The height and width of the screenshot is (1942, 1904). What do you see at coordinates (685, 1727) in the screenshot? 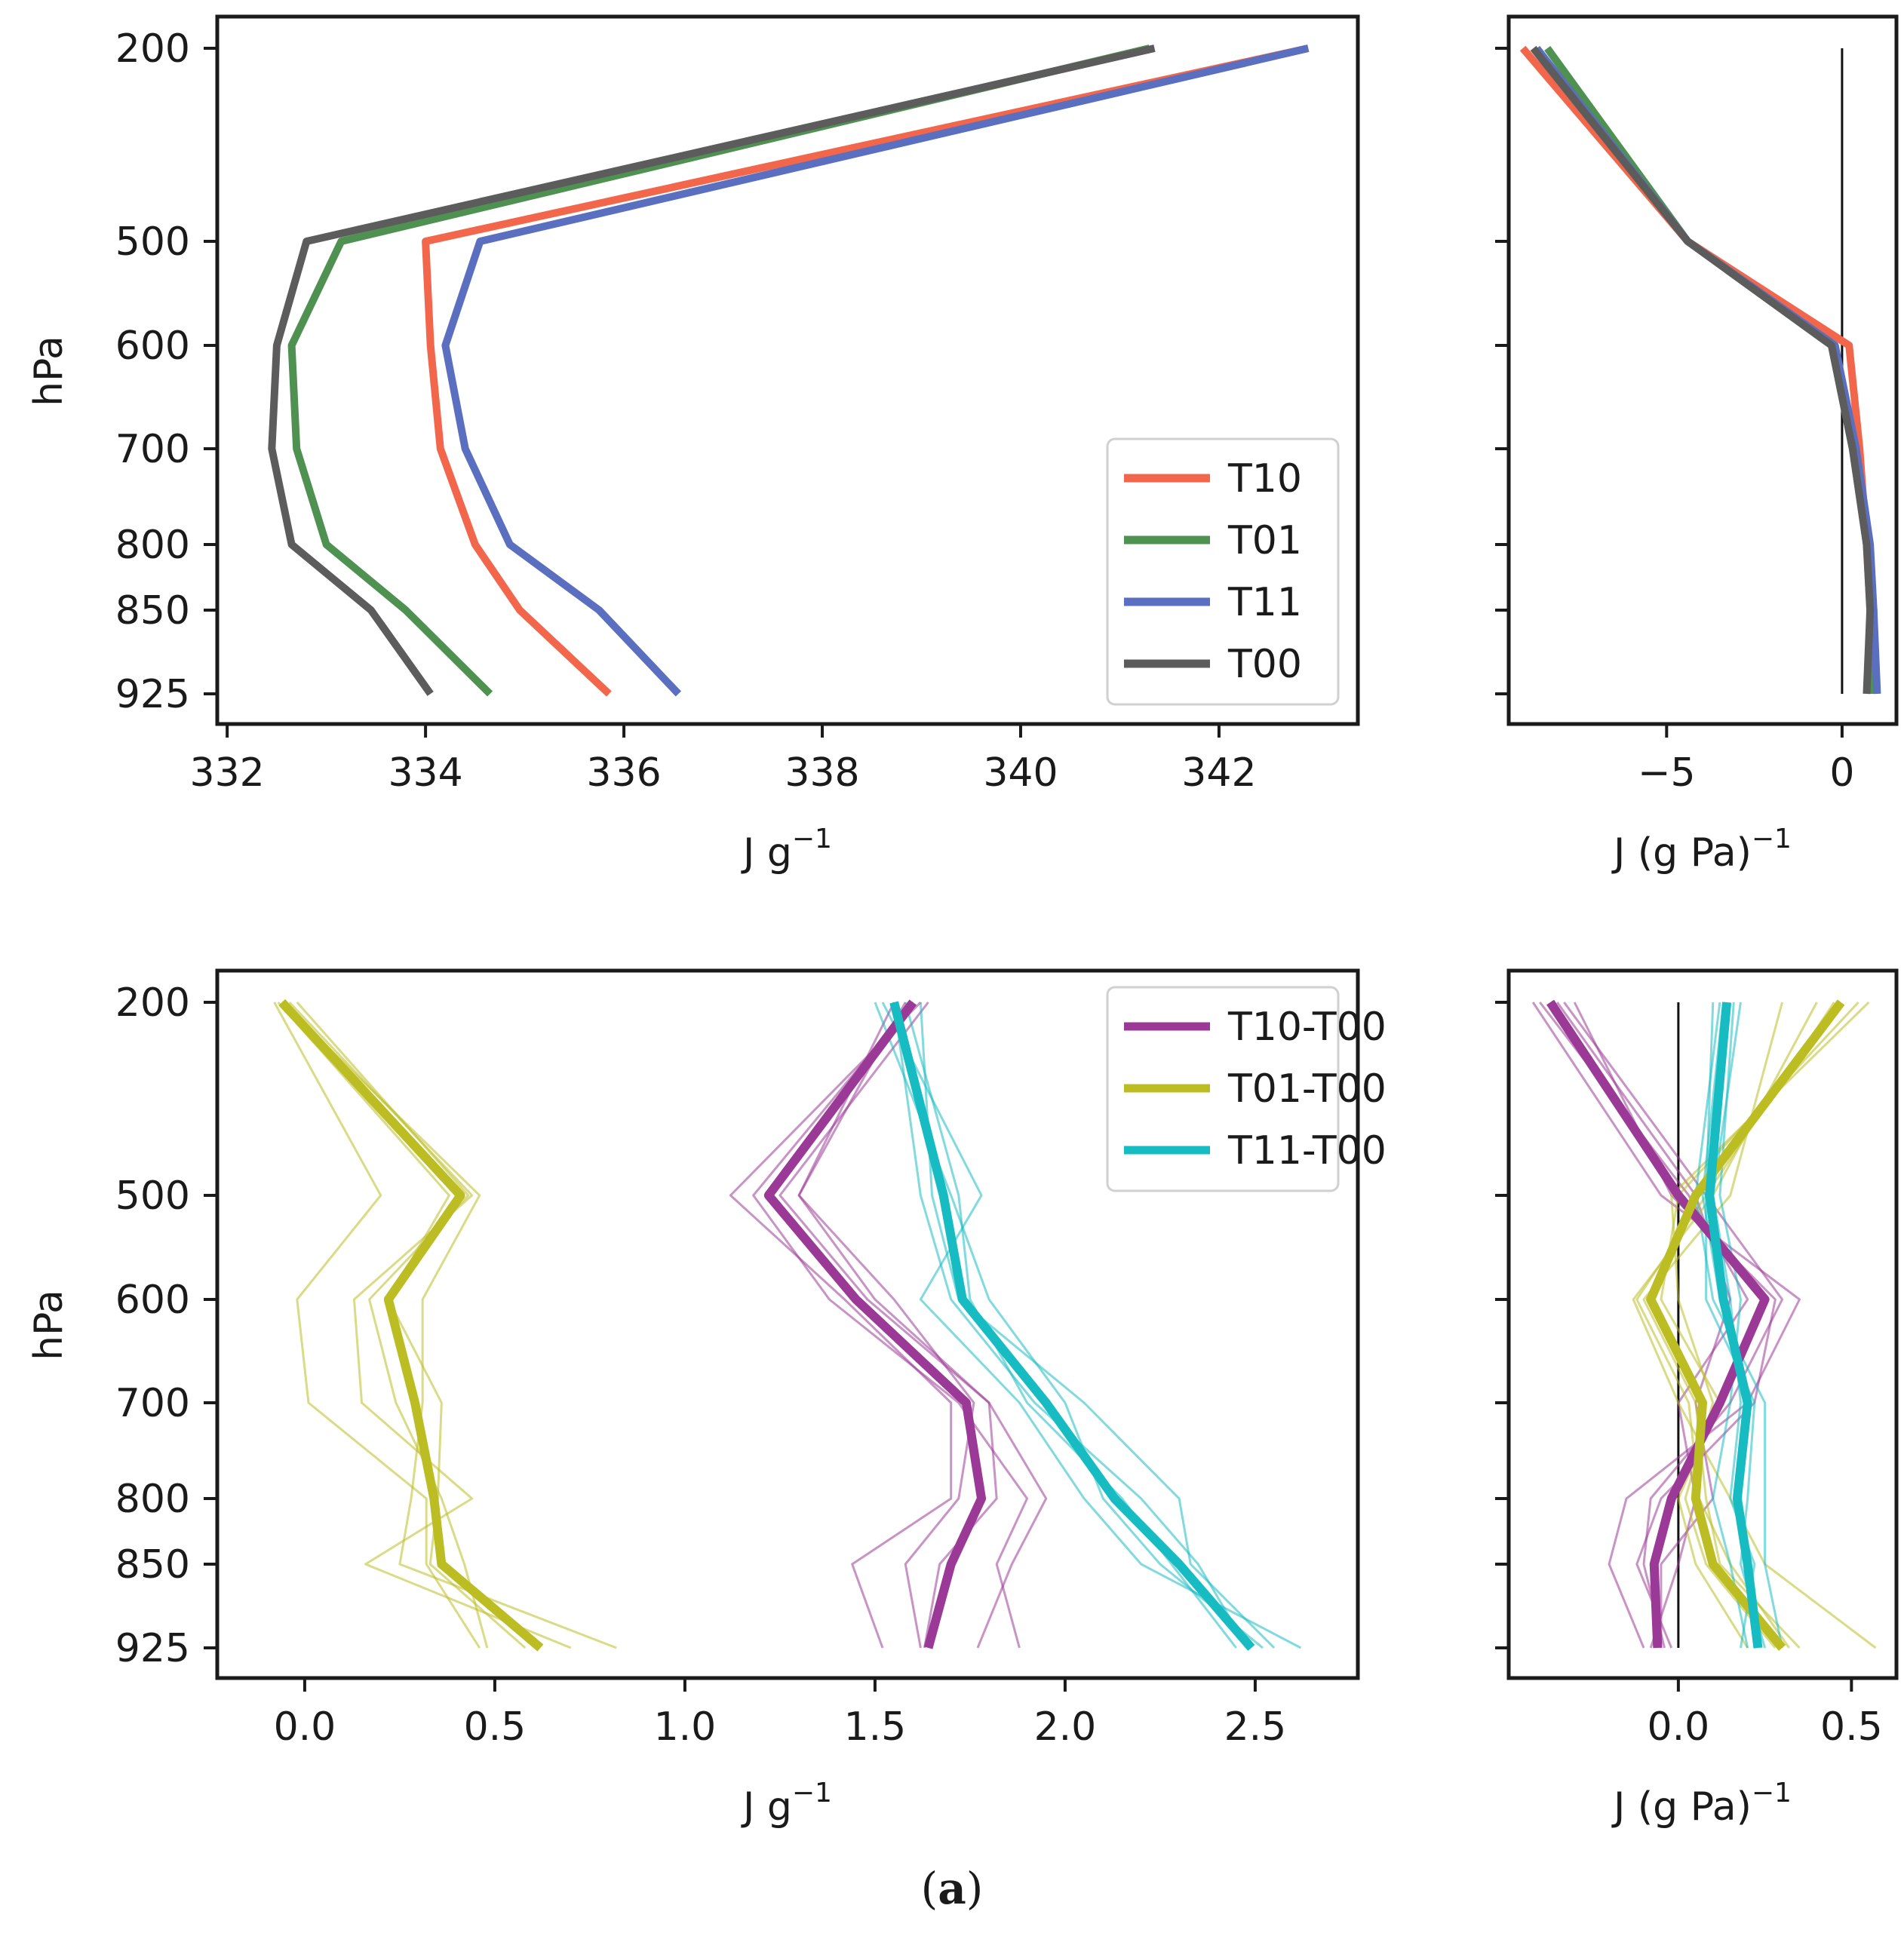
I see `x-tick-label: 1.0` at bounding box center [685, 1727].